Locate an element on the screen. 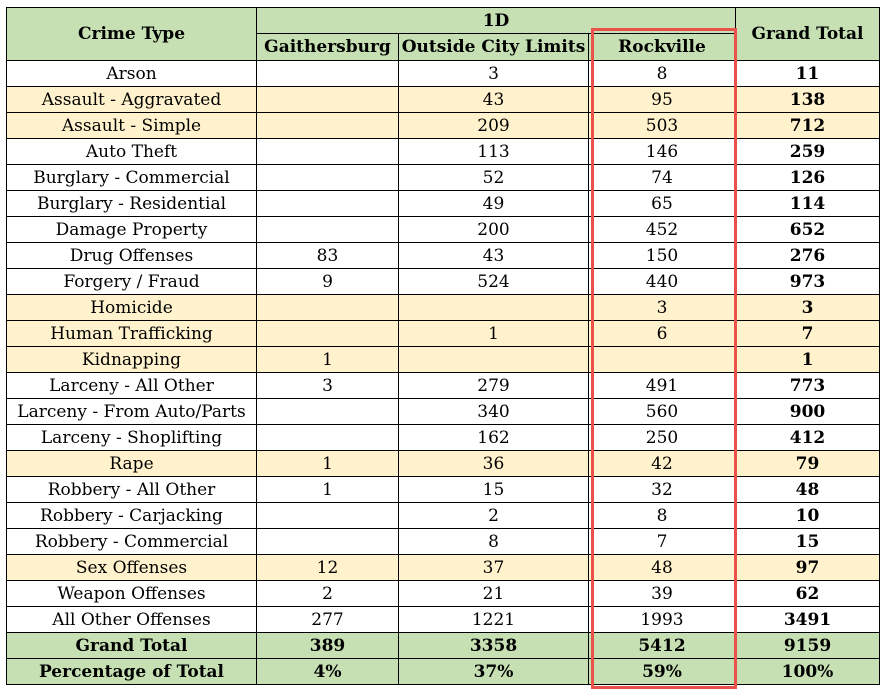  rockville-cell: 440 is located at coordinates (662, 281).